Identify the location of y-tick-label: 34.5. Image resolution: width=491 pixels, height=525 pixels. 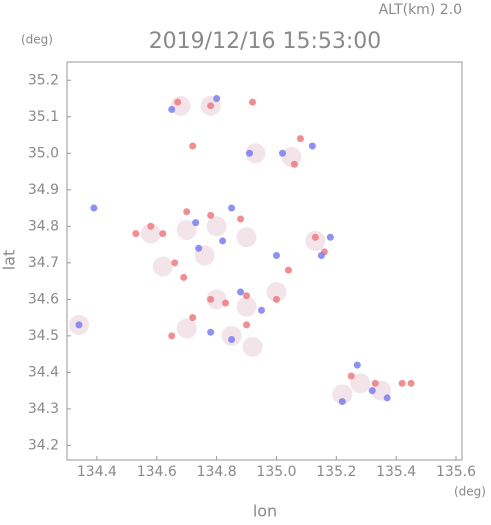
(43, 336).